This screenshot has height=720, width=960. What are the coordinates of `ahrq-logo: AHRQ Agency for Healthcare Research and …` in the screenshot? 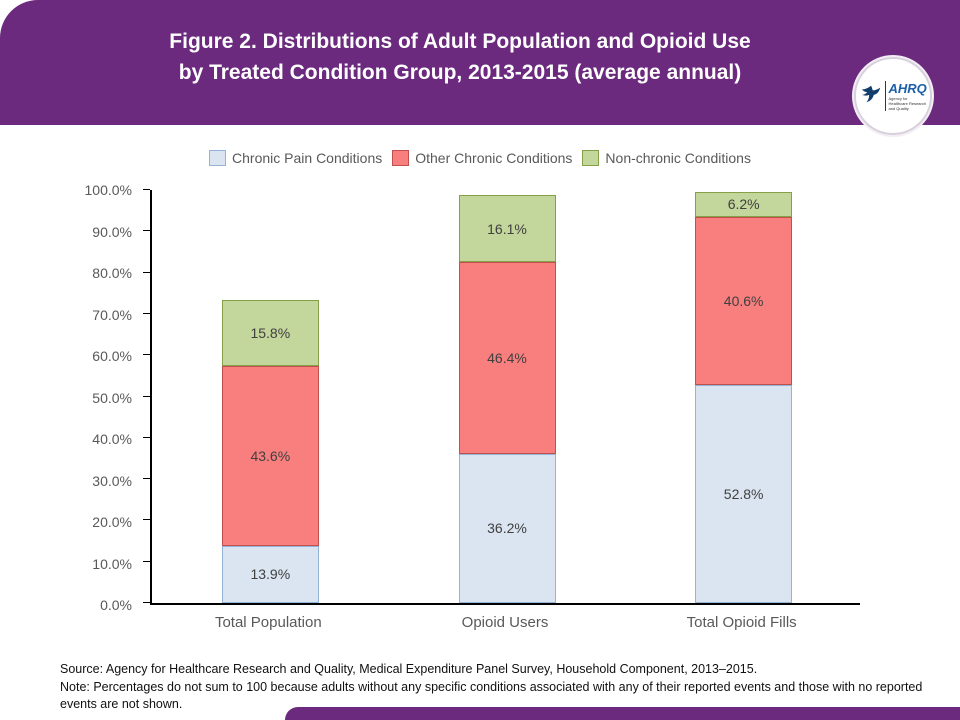 It's located at (893, 96).